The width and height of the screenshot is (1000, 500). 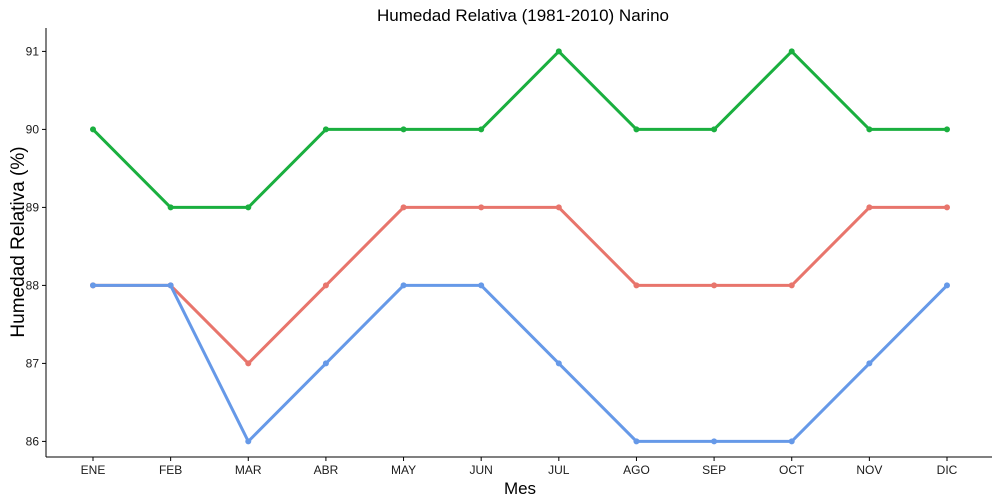 What do you see at coordinates (523, 15) in the screenshot?
I see `chart-title: Humedad Relativa (1981-2010) Narino` at bounding box center [523, 15].